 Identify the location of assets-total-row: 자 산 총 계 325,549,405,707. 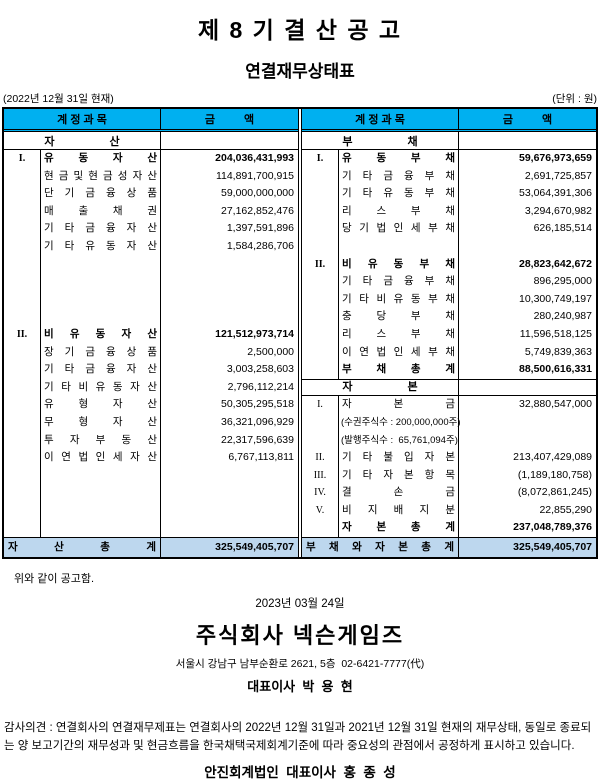
(151, 547).